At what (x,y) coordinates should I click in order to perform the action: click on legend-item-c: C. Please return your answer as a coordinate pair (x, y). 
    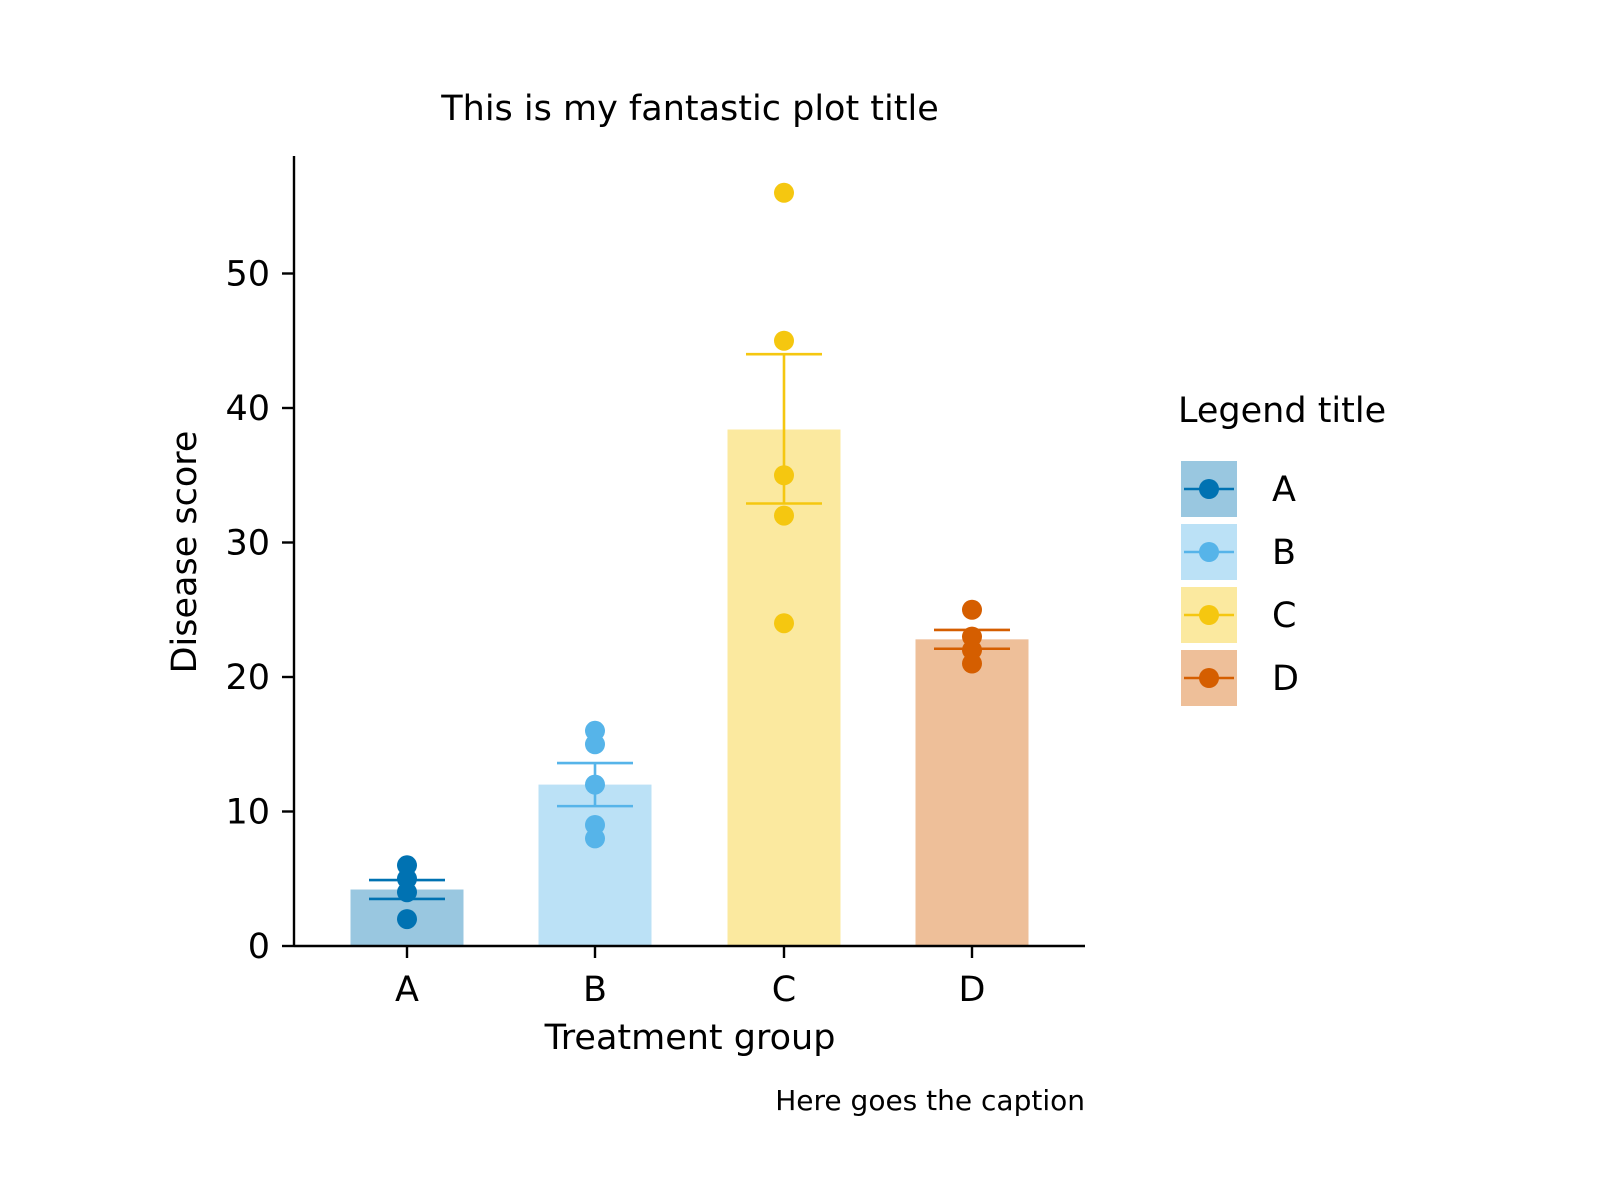
    Looking at the image, I should click on (1238, 615).